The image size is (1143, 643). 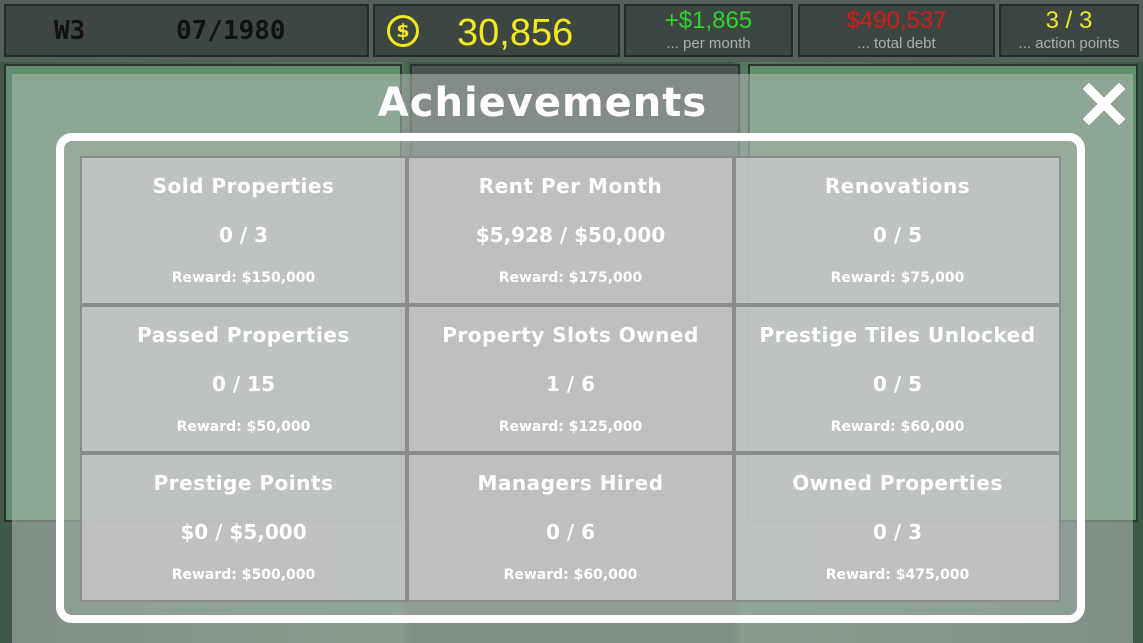 What do you see at coordinates (243, 278) in the screenshot?
I see `achievement-reward: Reward: $150,000` at bounding box center [243, 278].